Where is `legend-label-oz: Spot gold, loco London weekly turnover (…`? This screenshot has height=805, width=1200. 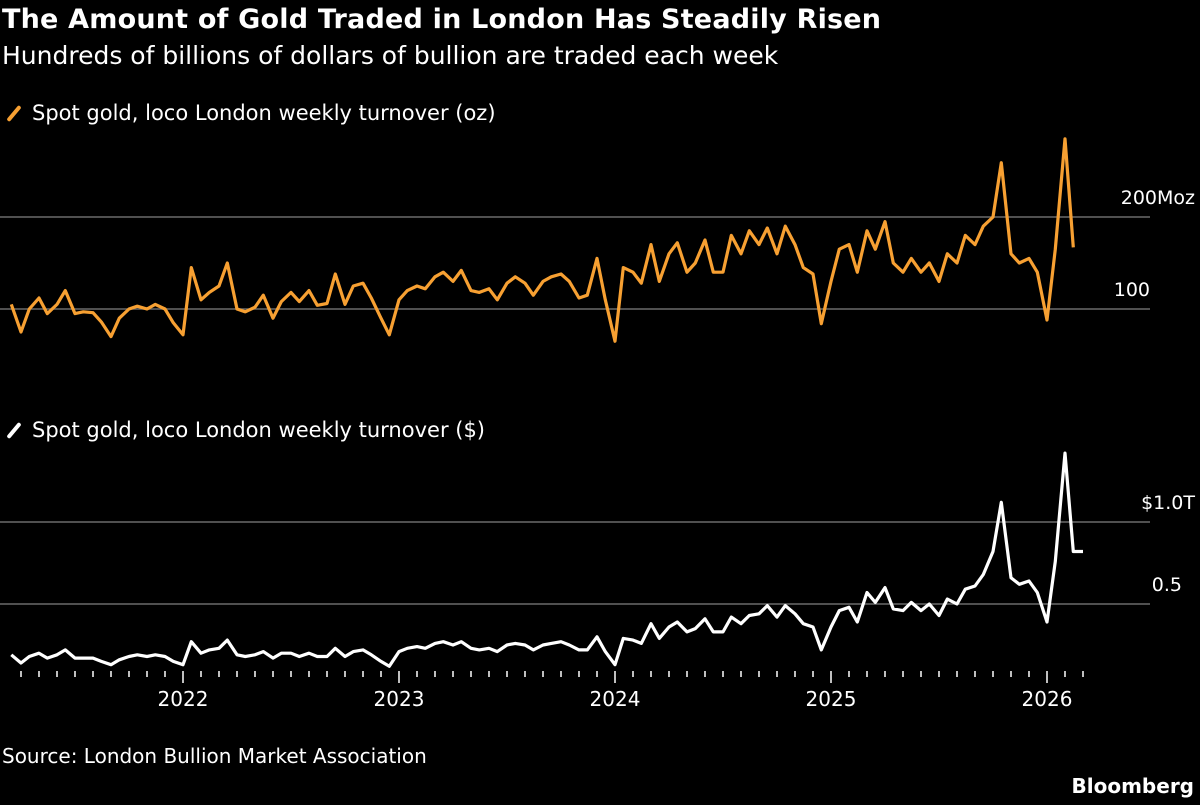
legend-label-oz: Spot gold, loco London weekly turnover (… is located at coordinates (264, 113).